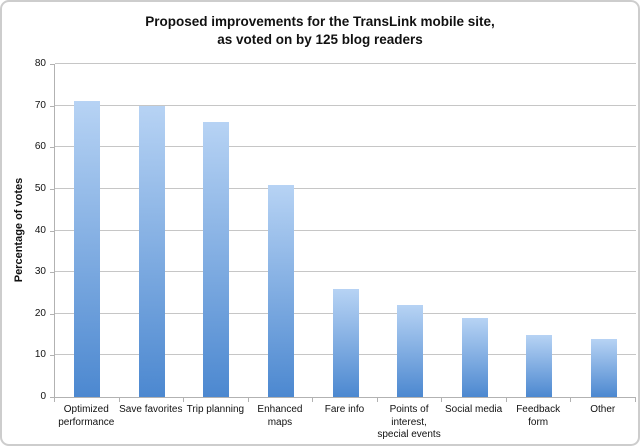 The height and width of the screenshot is (446, 640). What do you see at coordinates (40, 272) in the screenshot?
I see `y-tick-label: 30` at bounding box center [40, 272].